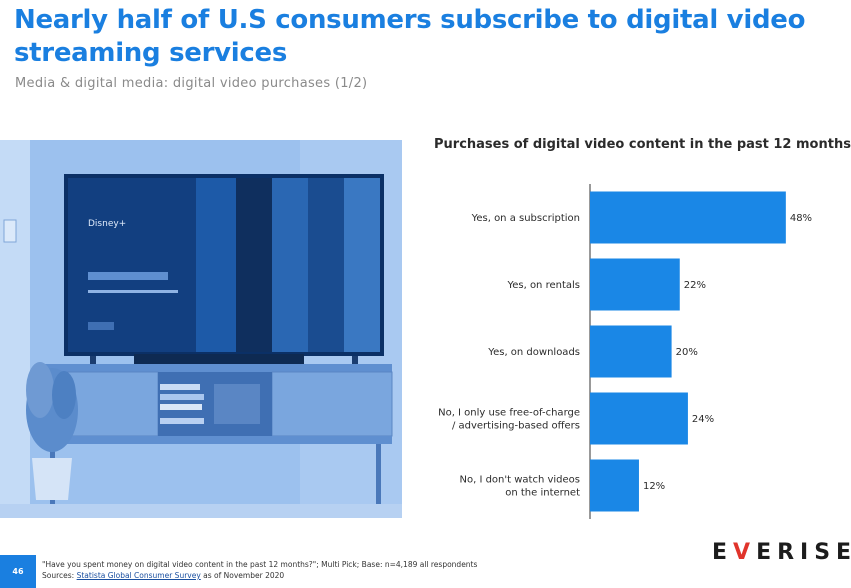 This screenshot has height=588, width=851. What do you see at coordinates (509, 413) in the screenshot?
I see `category-label-3-0: No, I only use free-of-charge` at bounding box center [509, 413].